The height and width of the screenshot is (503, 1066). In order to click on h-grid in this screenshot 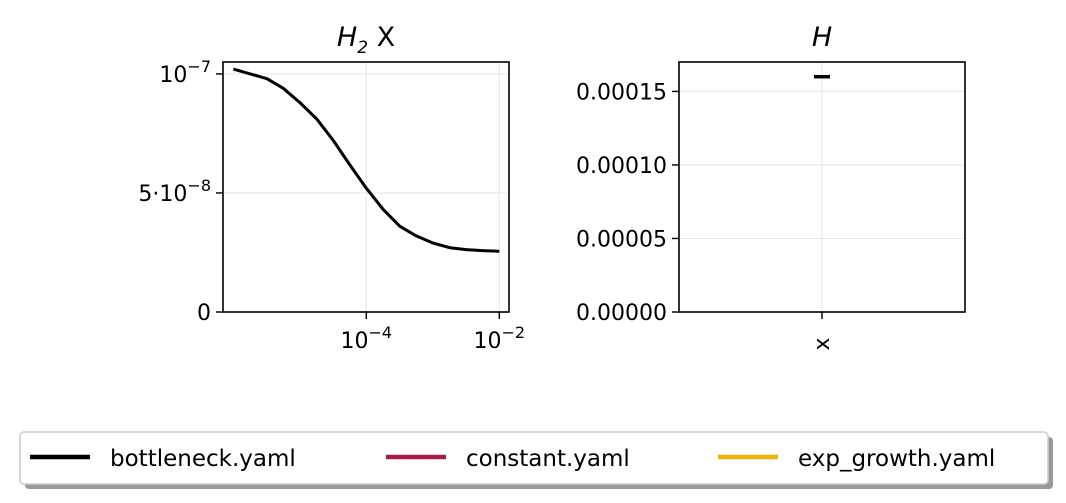, I will do `click(822, 187)`.